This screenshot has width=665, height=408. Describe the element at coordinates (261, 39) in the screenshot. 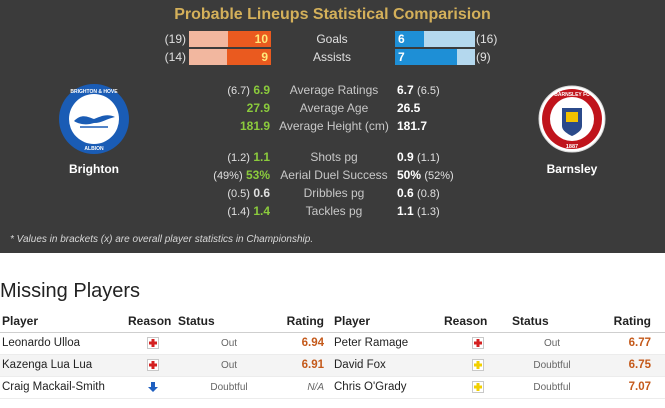

I see `left-bar-value: 10` at that location.